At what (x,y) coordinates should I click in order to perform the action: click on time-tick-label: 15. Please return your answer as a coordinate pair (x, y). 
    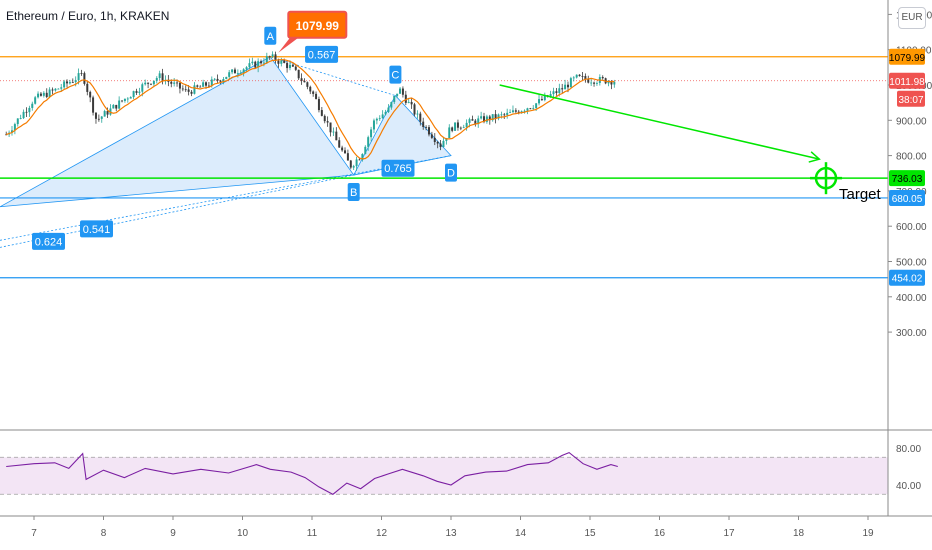
    Looking at the image, I should click on (590, 533).